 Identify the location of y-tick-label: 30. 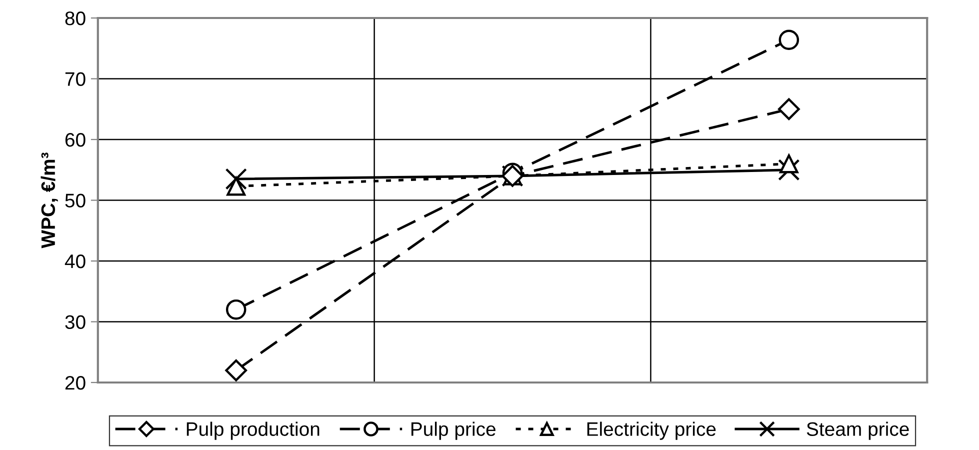
(75, 322).